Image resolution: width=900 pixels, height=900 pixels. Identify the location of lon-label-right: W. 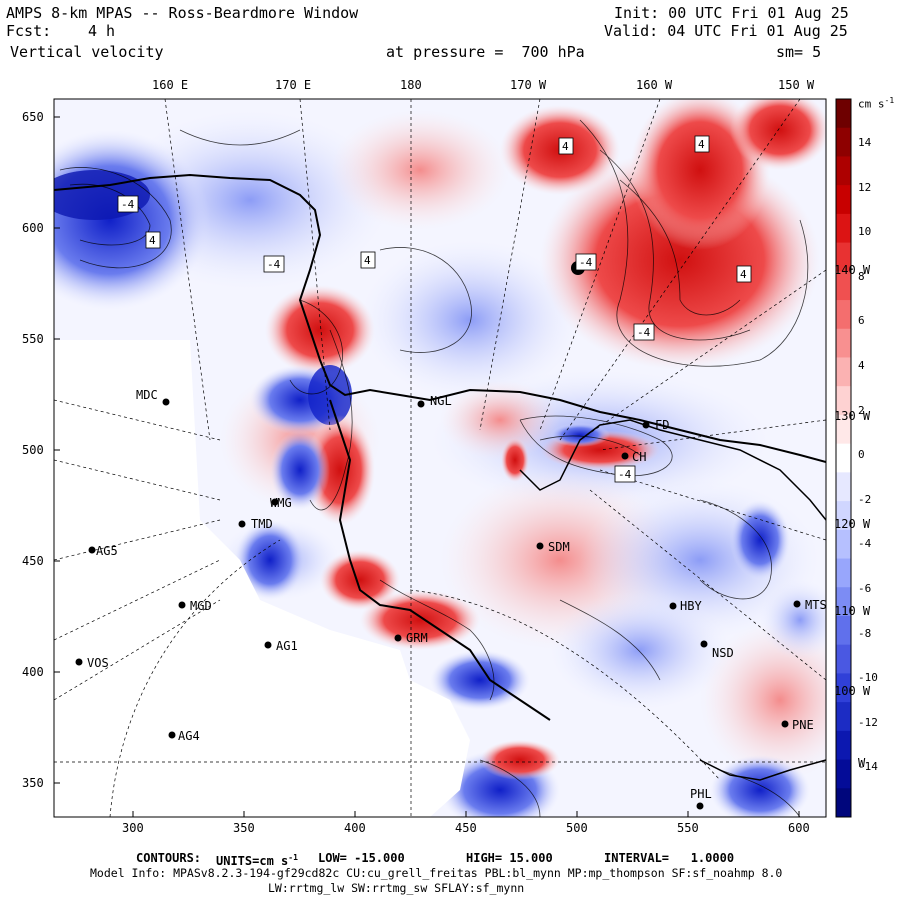
(862, 763).